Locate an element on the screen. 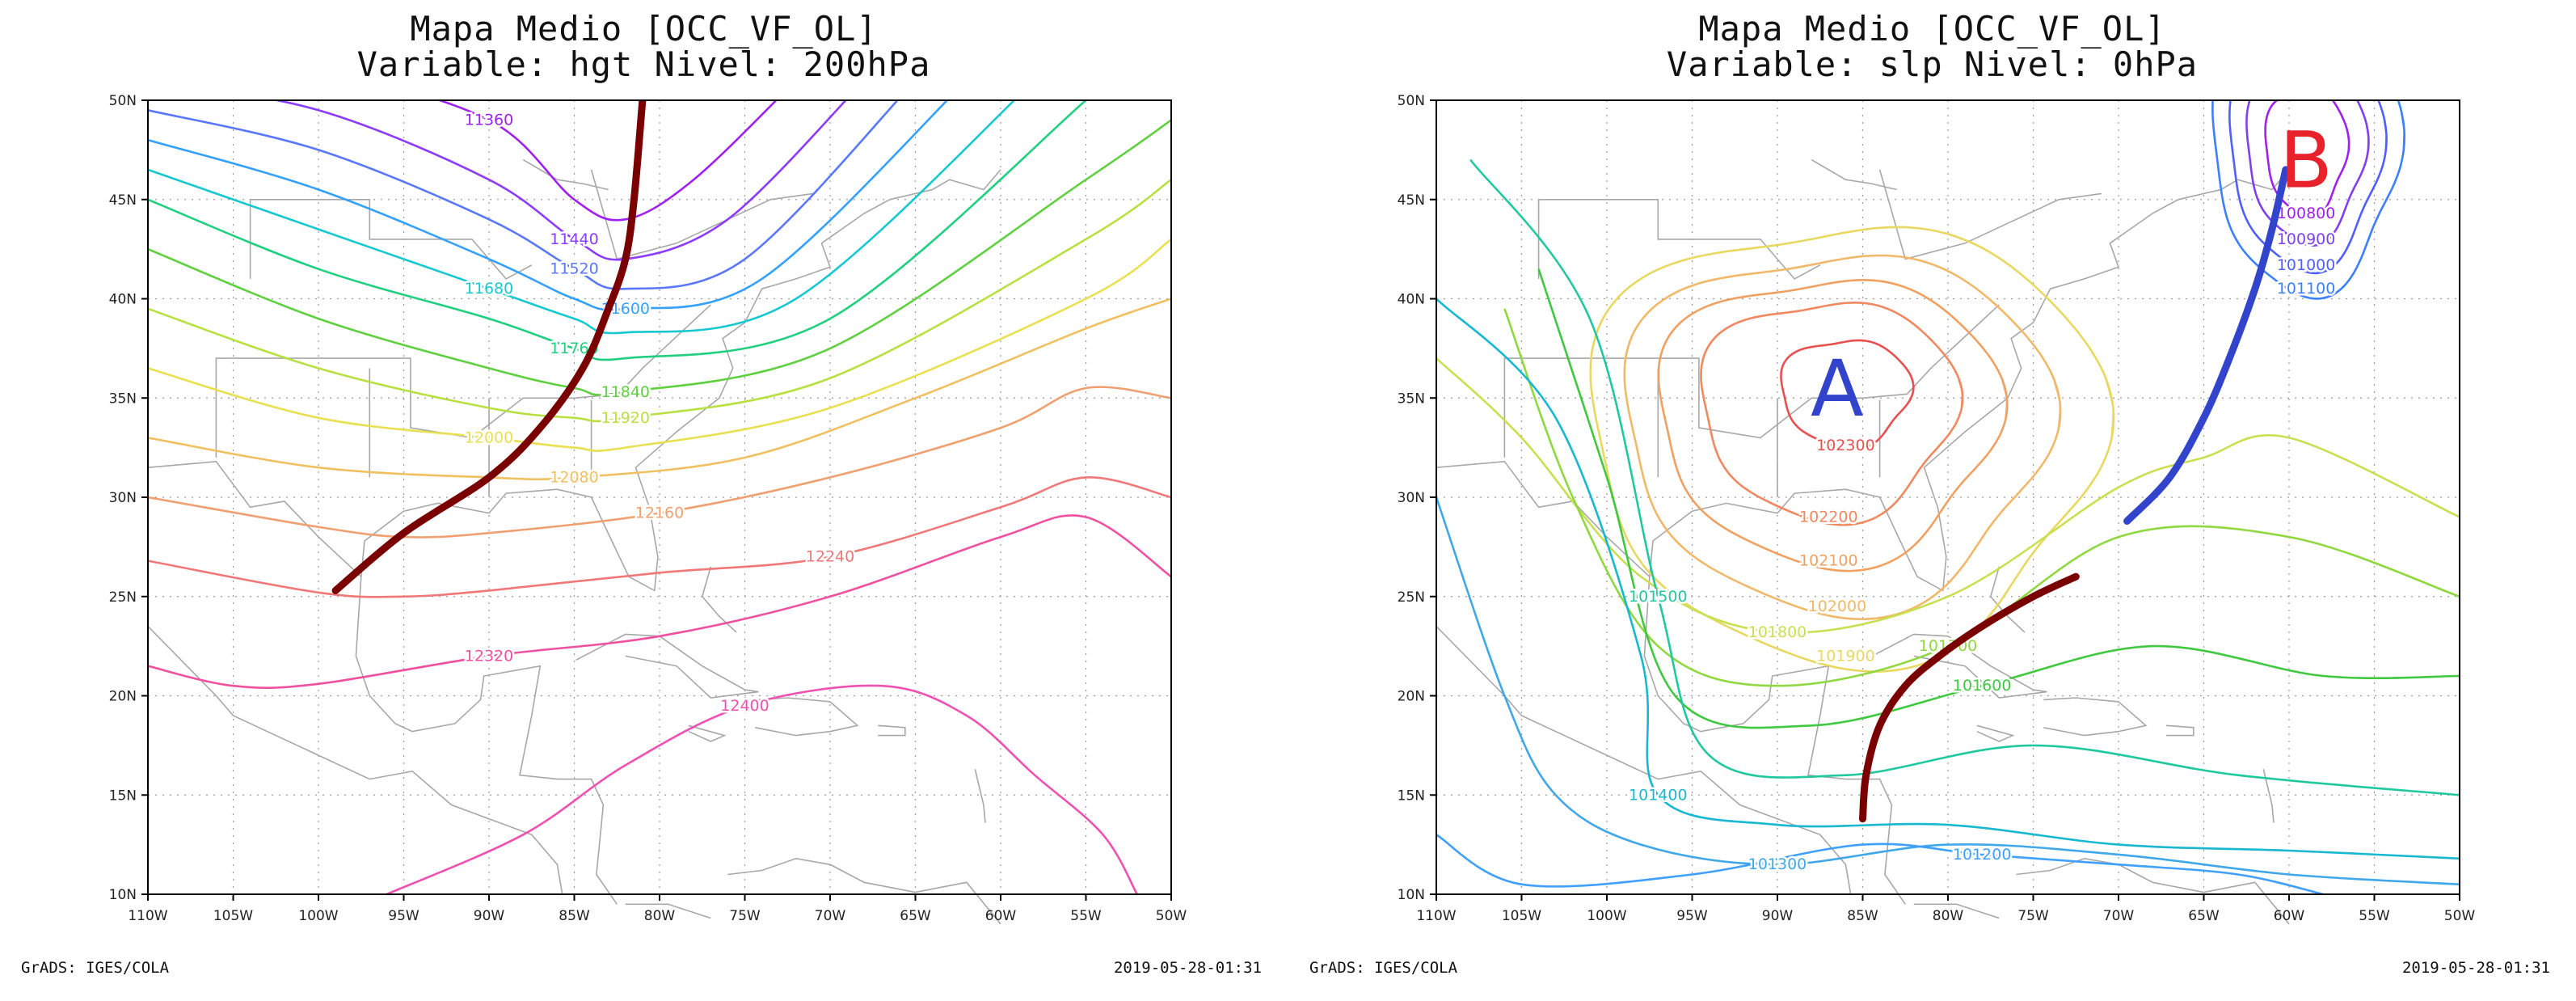 The image size is (2576, 1001). contour-label-102300: 102300 is located at coordinates (1845, 446).